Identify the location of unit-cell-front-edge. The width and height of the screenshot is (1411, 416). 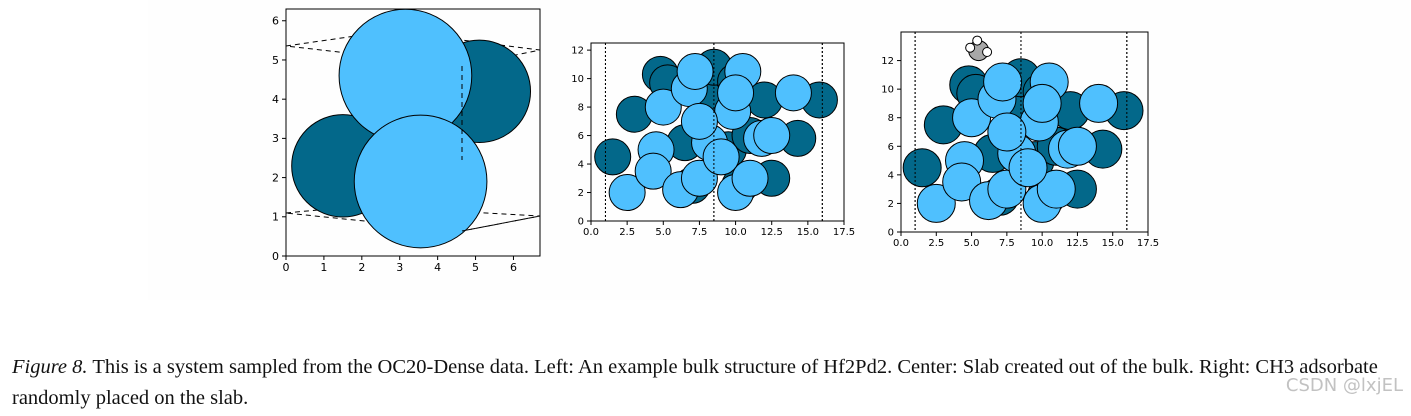
(500, 223).